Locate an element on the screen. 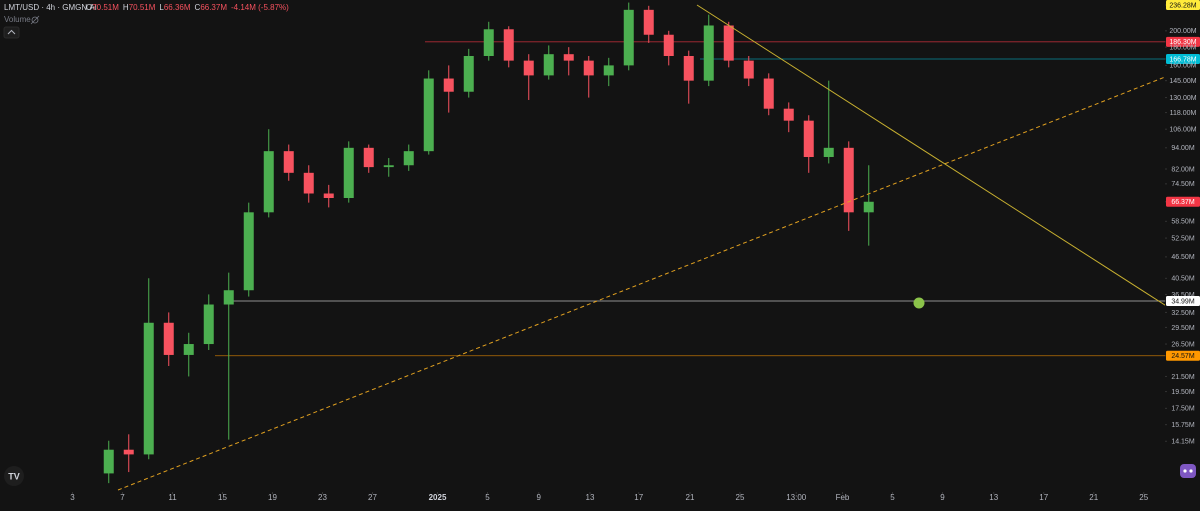  ohlc-key: O is located at coordinates (89, 7).